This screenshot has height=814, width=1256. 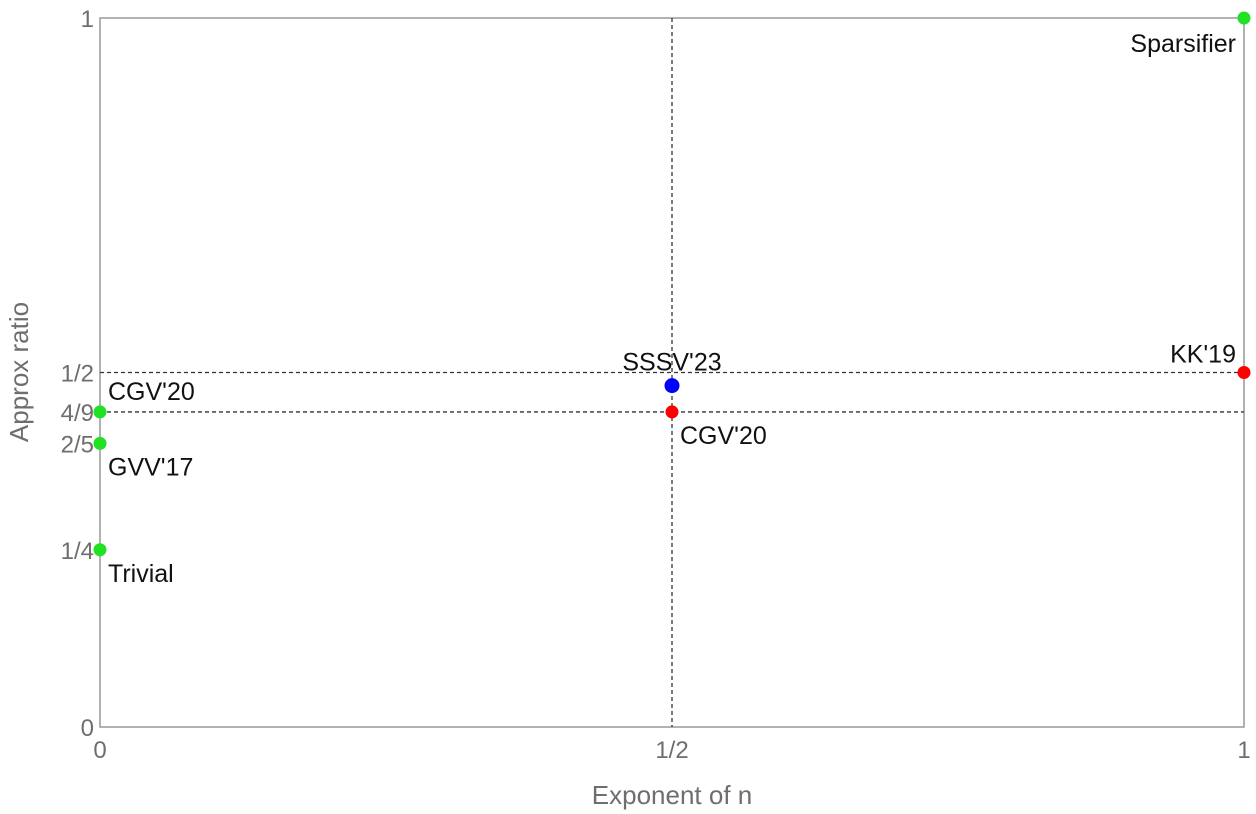 I want to click on y-axis-title: Approx ratio, so click(x=19, y=372).